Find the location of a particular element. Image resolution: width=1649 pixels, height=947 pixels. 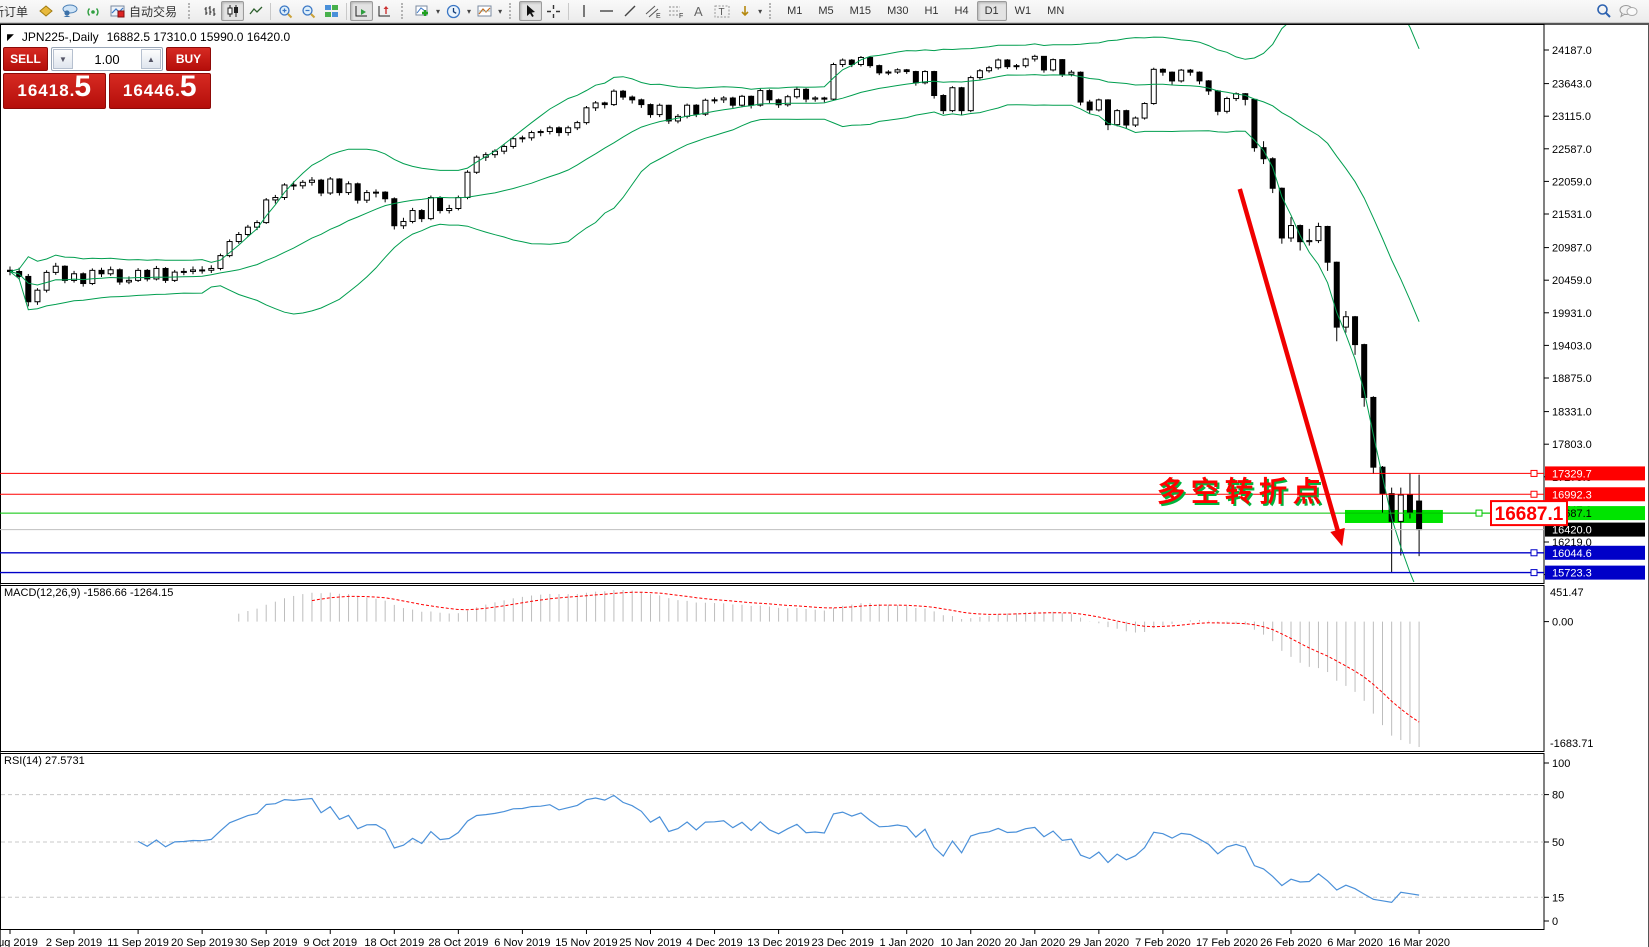

svg-text: 23 Dec 2019 is located at coordinates (842, 942).